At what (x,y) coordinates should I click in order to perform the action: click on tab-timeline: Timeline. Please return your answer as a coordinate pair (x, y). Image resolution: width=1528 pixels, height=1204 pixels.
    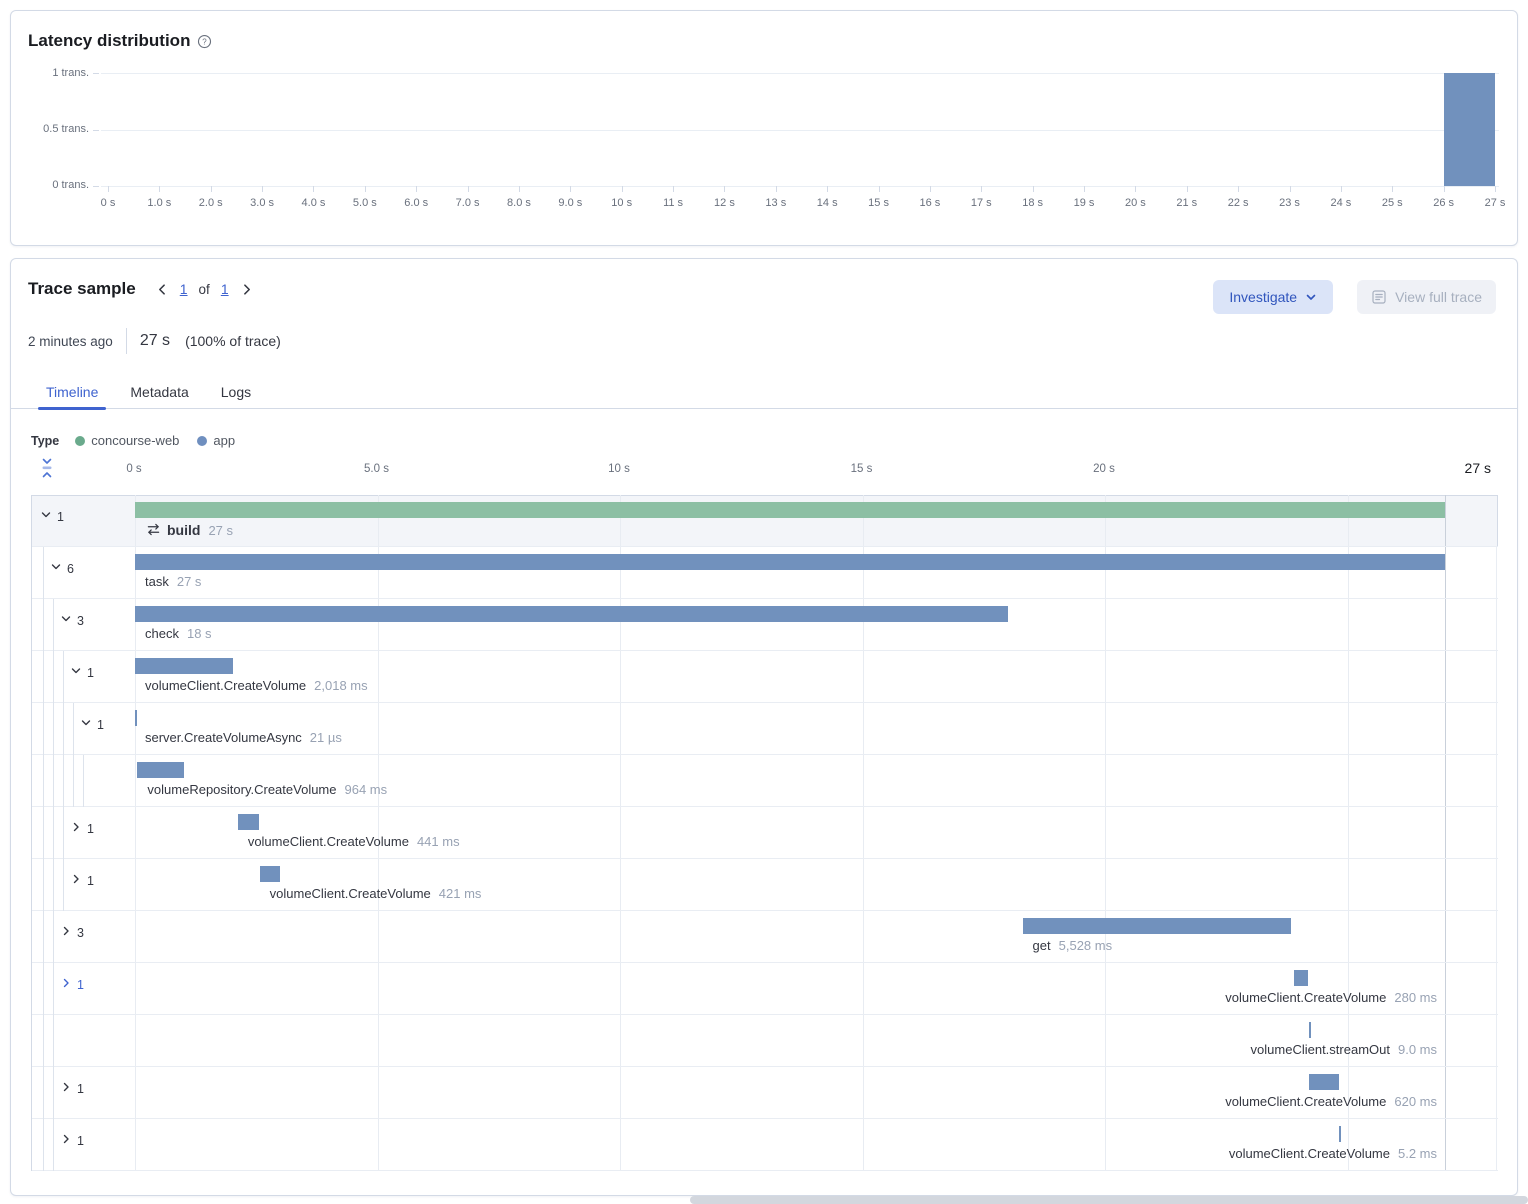
    Looking at the image, I should click on (72, 386).